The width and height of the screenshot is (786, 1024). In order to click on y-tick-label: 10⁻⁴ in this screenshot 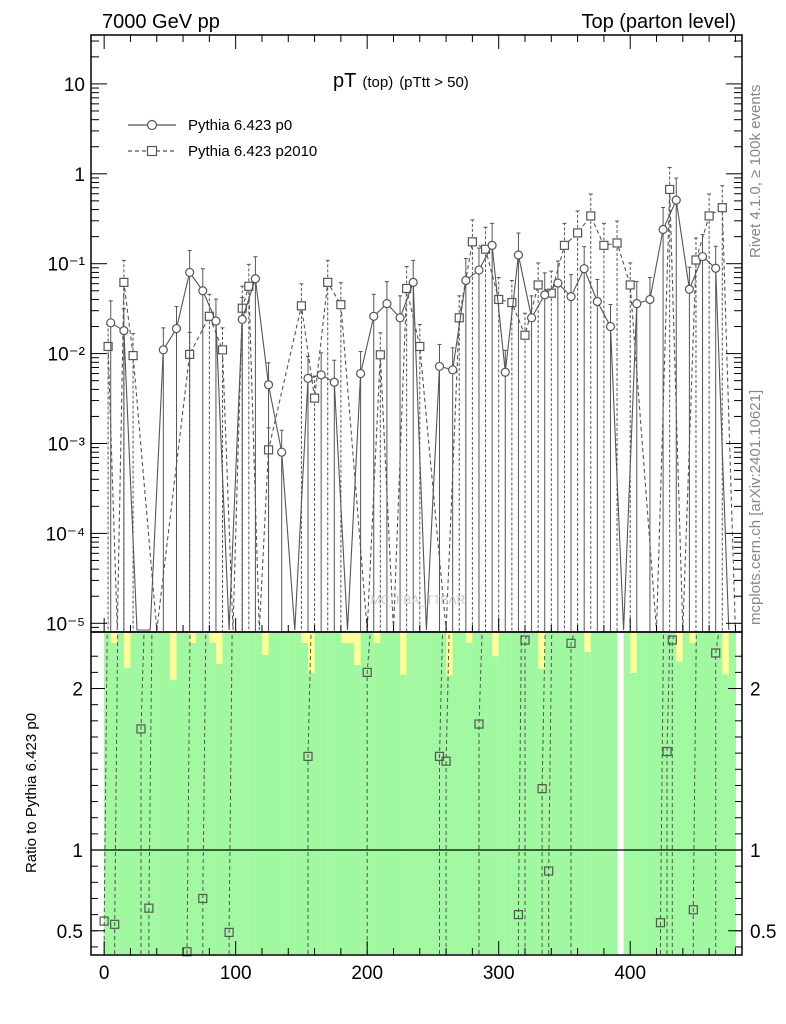, I will do `click(65, 534)`.